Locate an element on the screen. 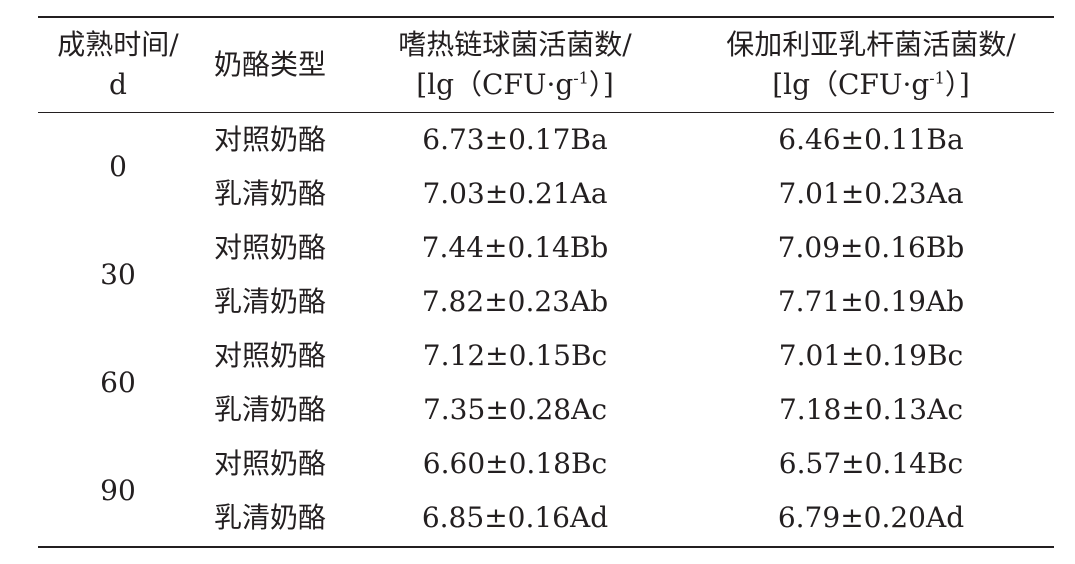 The height and width of the screenshot is (564, 1075). st-count-cell: 6.60±0.18Bc is located at coordinates (515, 463).